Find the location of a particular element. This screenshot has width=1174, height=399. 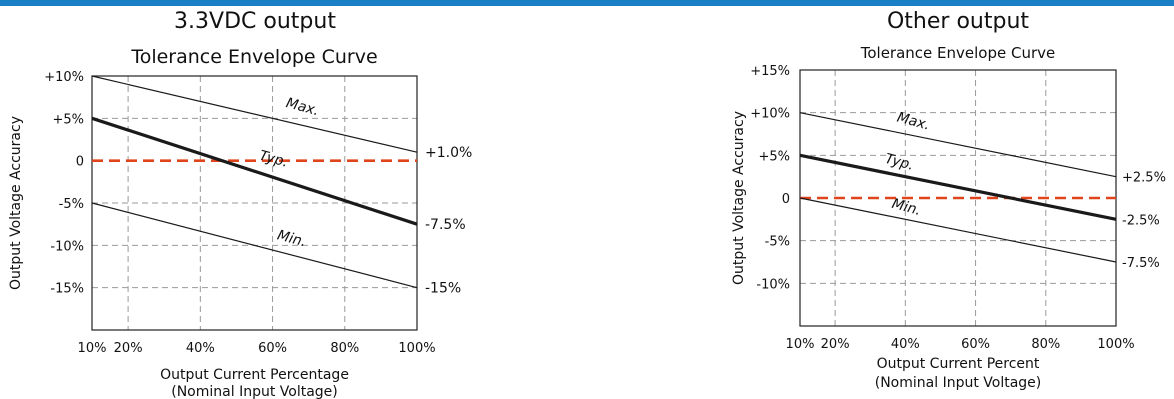

top-accent-bar is located at coordinates (587, 3).